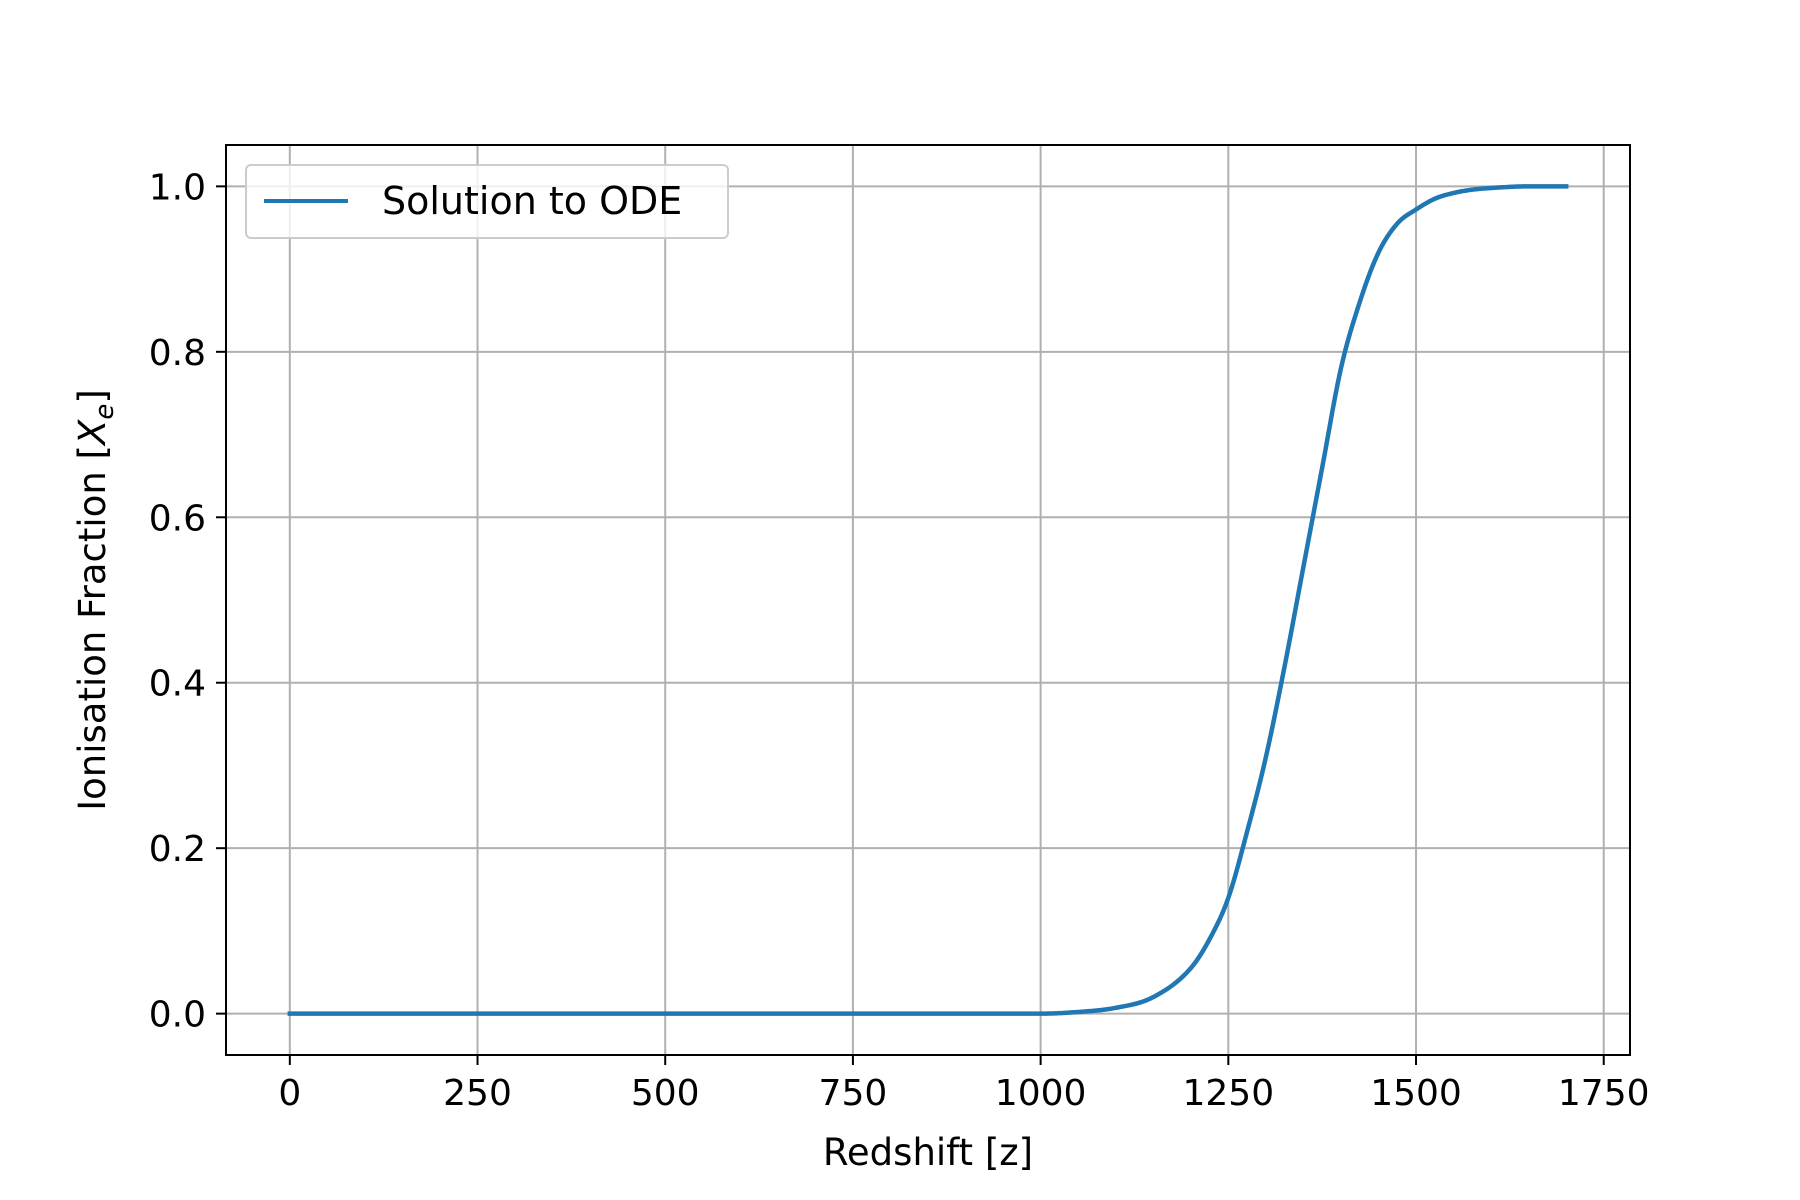 The height and width of the screenshot is (1200, 1800). What do you see at coordinates (177, 849) in the screenshot?
I see `y-tick-label: 0.2` at bounding box center [177, 849].